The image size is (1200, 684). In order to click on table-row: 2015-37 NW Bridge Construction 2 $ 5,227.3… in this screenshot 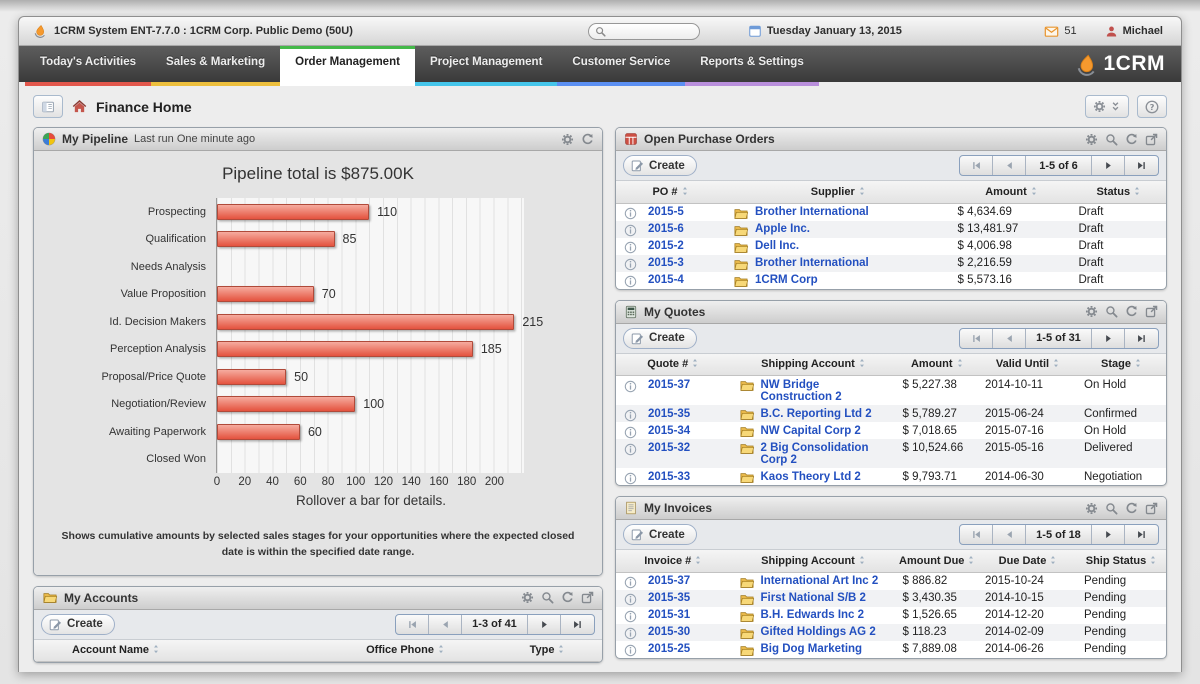, I will do `click(891, 391)`.